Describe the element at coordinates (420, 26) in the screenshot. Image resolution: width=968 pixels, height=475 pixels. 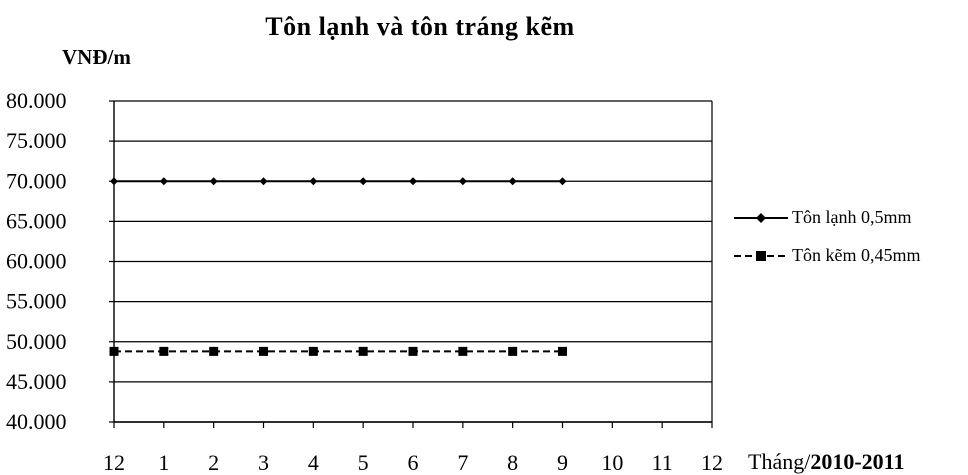
I see `chart-title: Tôn lạnh và tôn tráng kẽm` at that location.